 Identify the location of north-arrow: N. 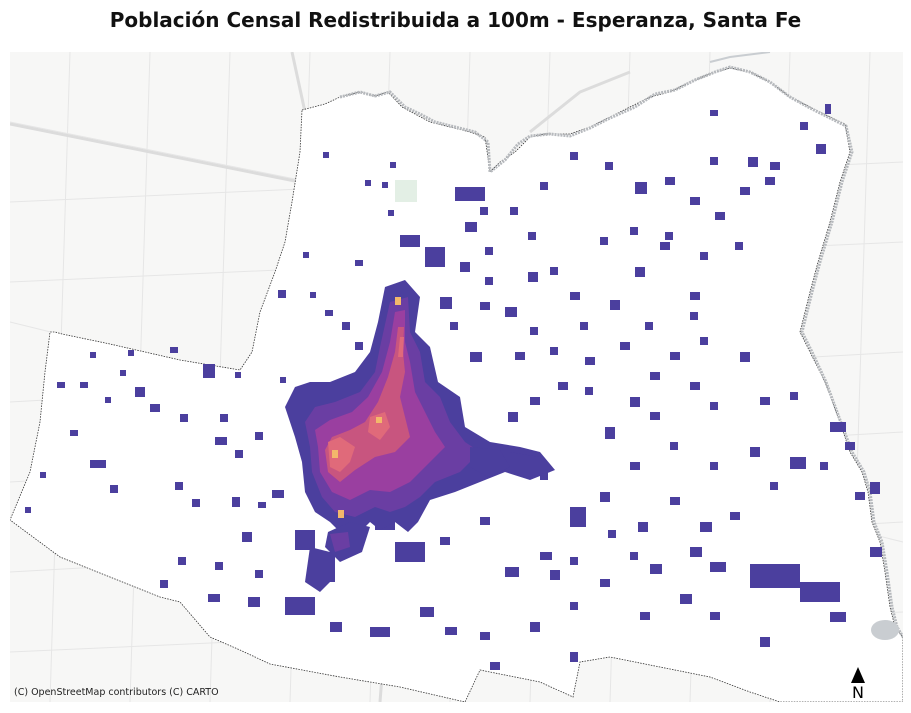
(858, 684).